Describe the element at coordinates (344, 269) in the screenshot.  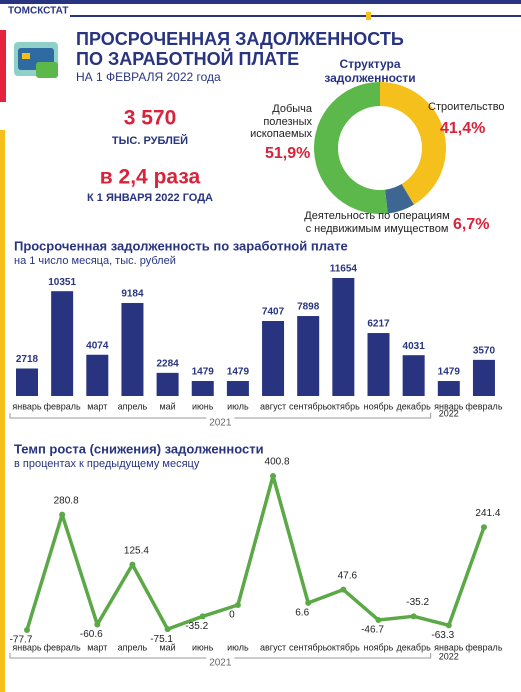
I see `data-label: 11654` at that location.